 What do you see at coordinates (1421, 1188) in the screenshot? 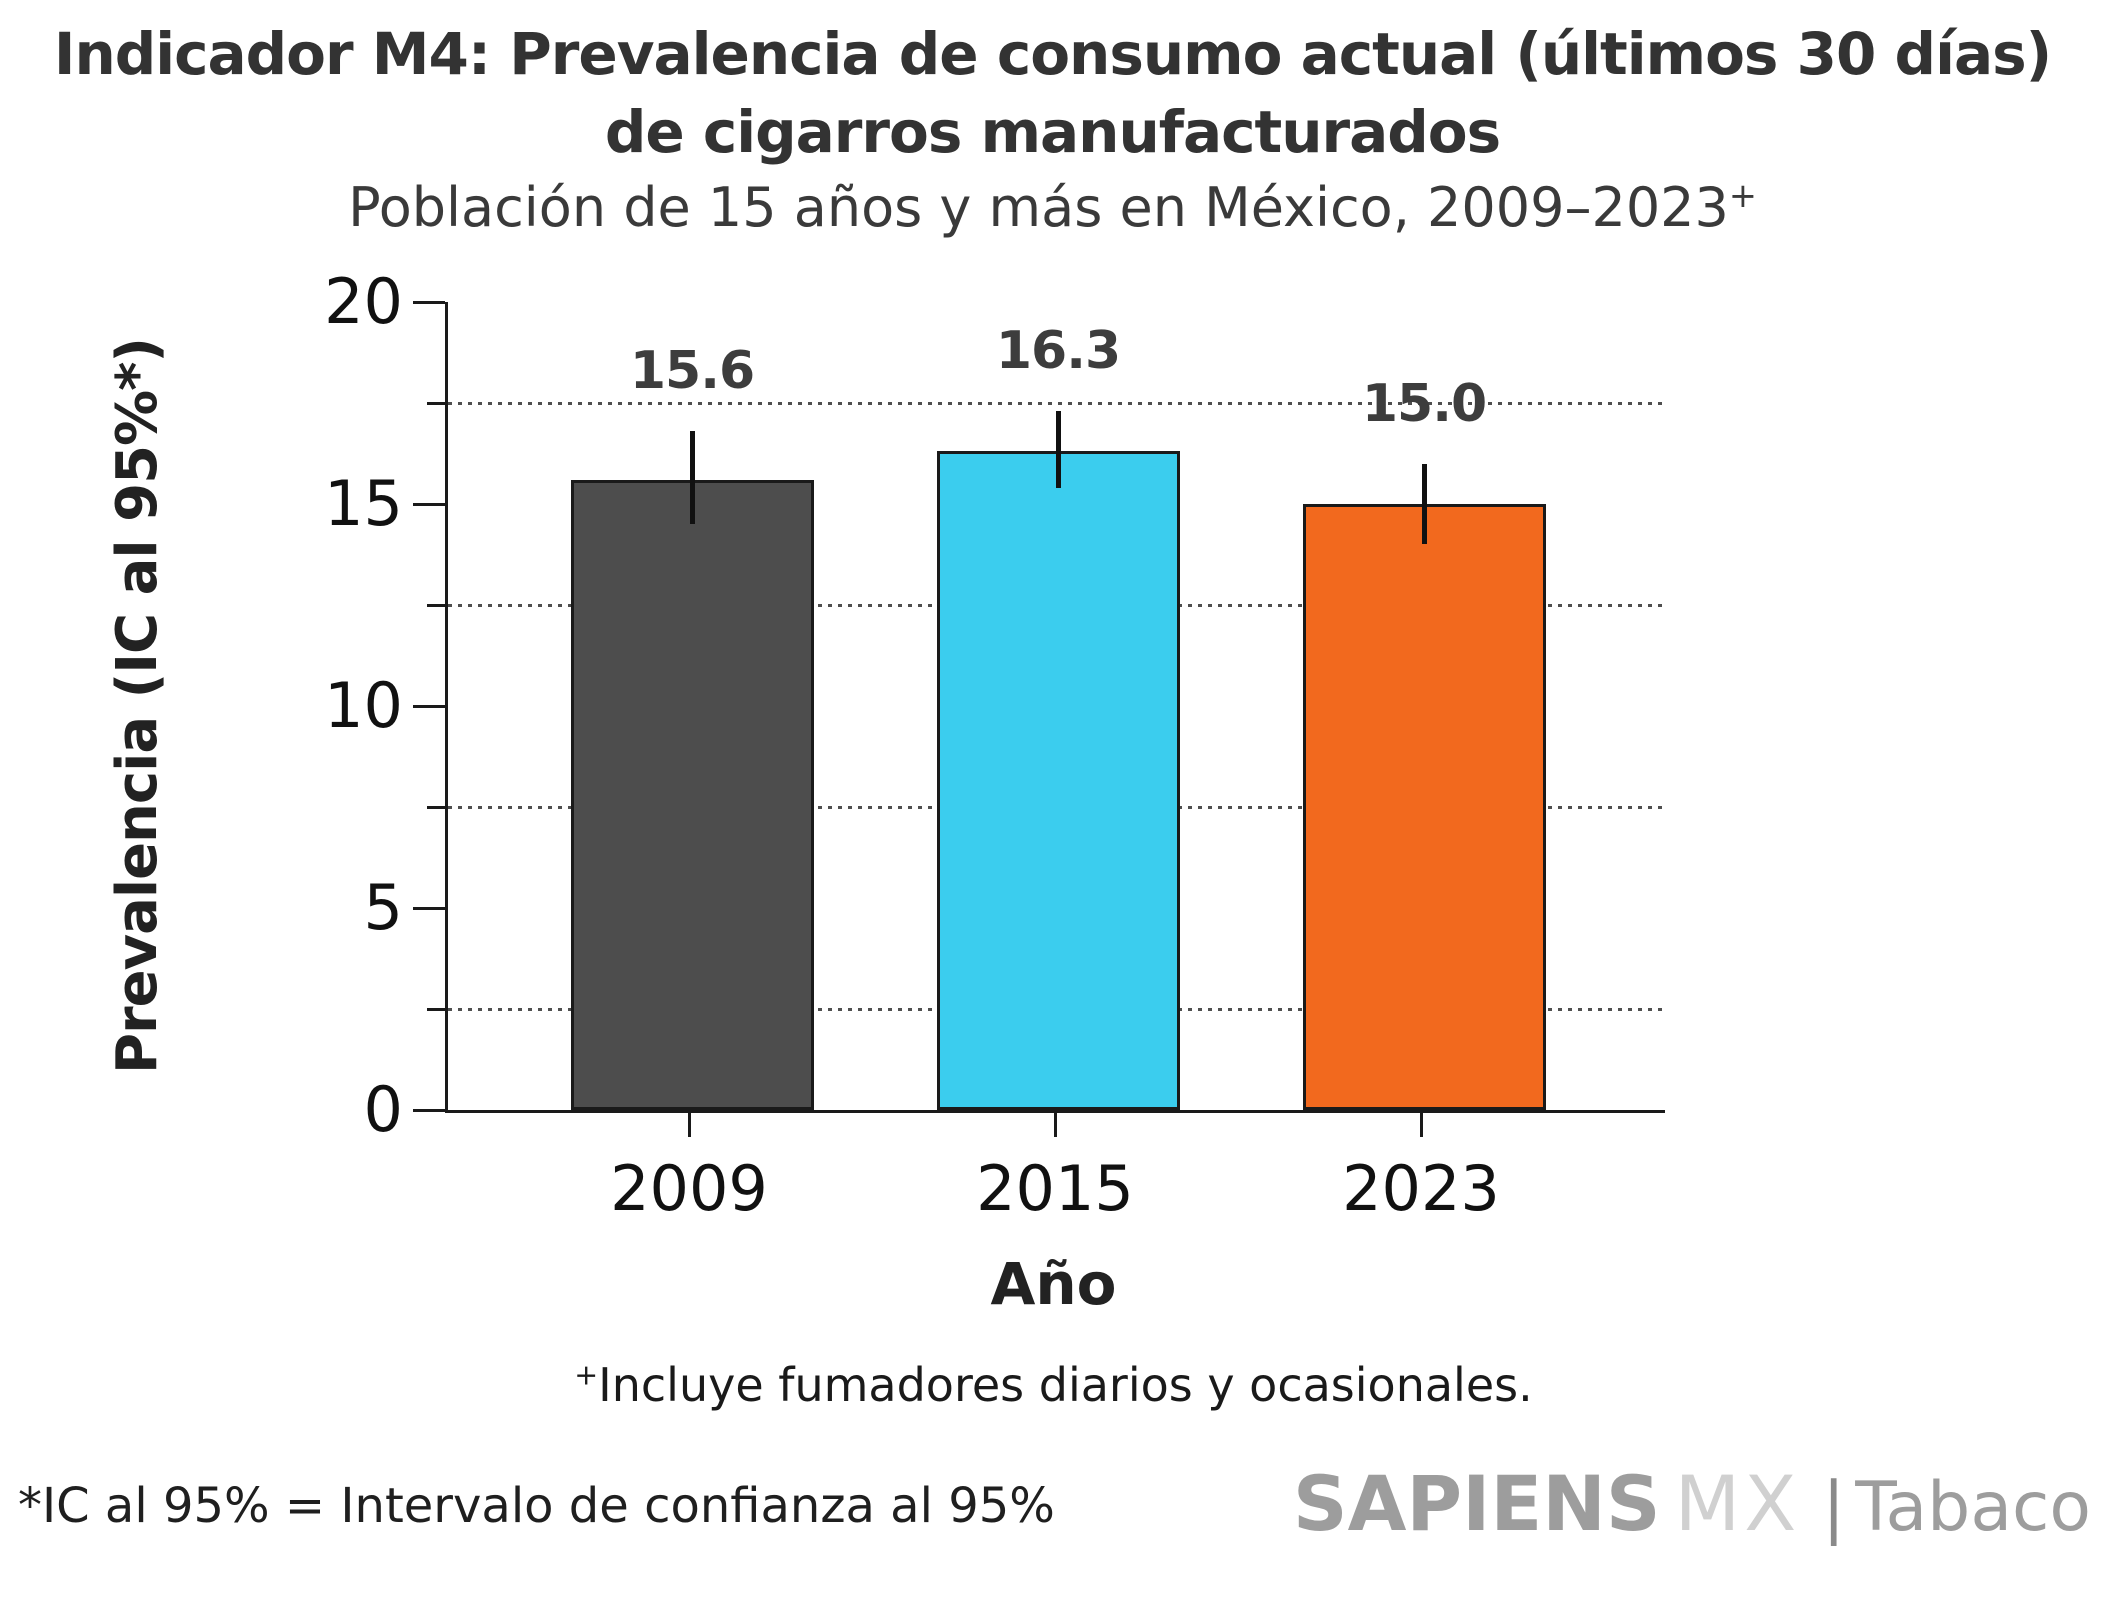
I see `x-tick-label-2023: 2023` at bounding box center [1421, 1188].